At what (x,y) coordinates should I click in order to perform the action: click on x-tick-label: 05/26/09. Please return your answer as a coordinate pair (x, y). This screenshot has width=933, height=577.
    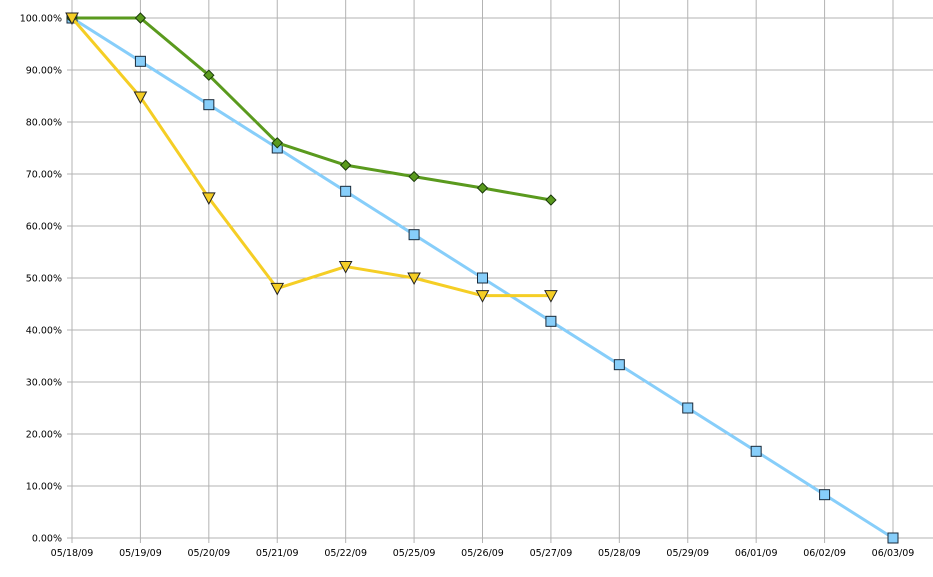
    Looking at the image, I should click on (482, 553).